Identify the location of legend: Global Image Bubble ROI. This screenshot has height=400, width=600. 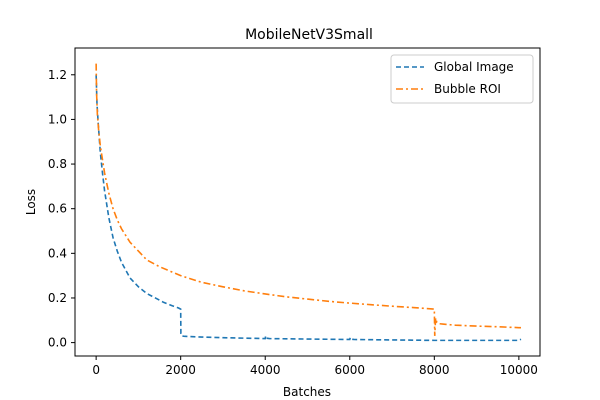
(462, 79).